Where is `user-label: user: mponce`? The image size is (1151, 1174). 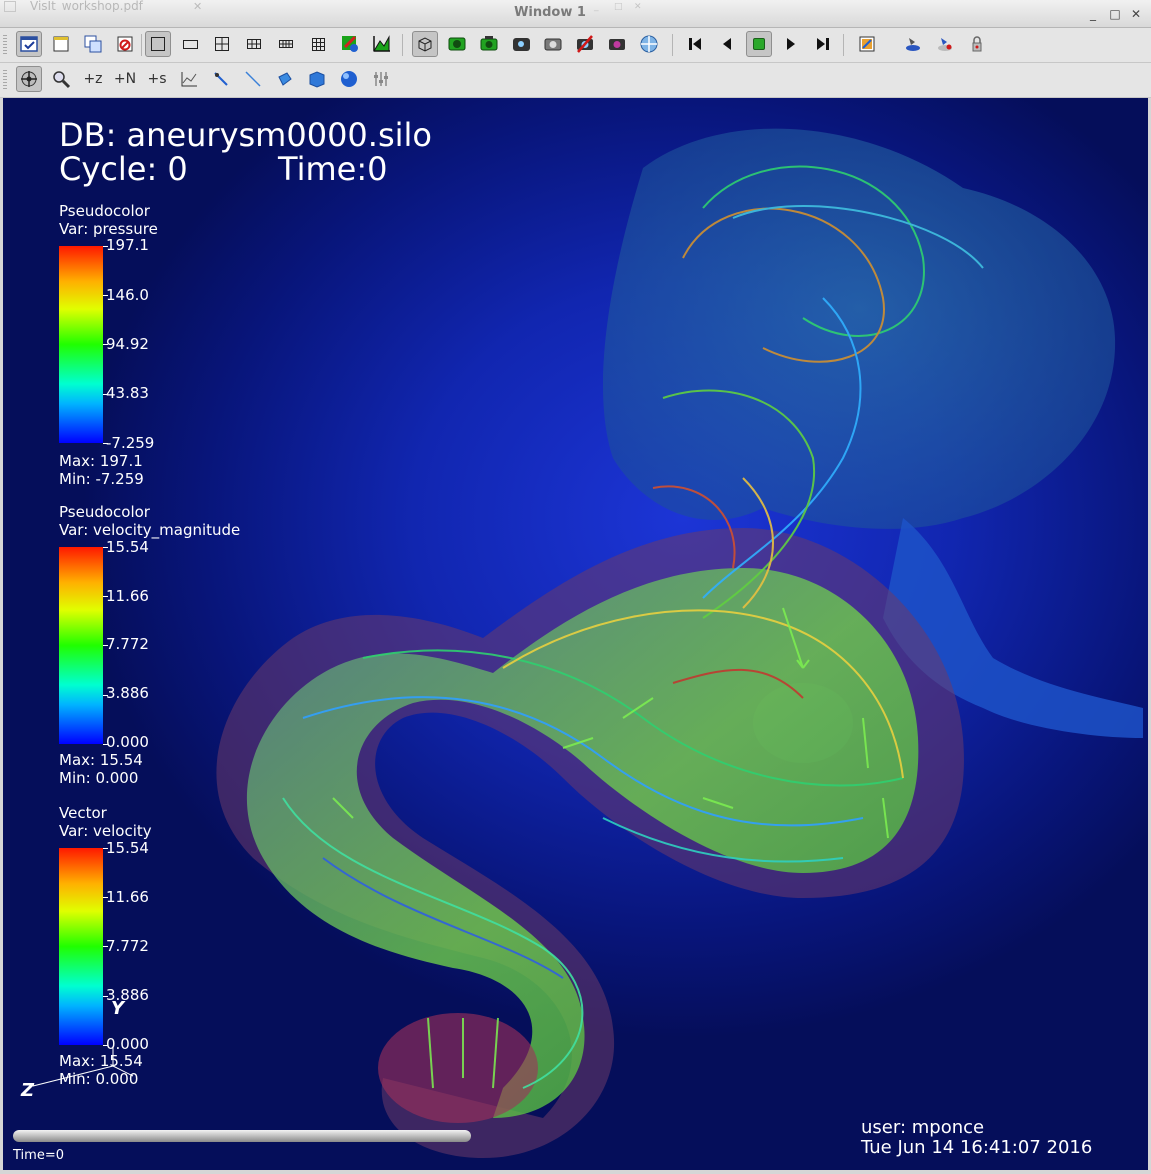
user-label: user: mponce is located at coordinates (923, 1127).